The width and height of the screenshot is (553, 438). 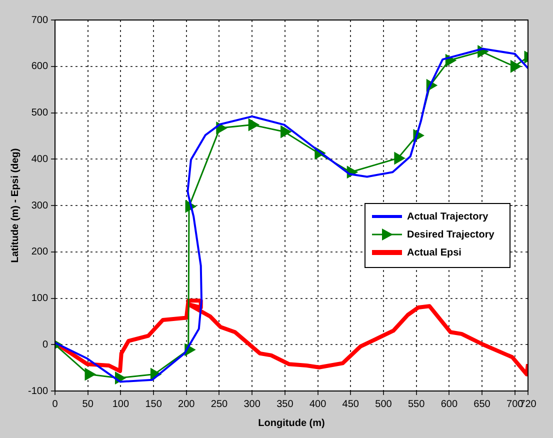 I want to click on x-tick-label: 350, so click(x=285, y=404).